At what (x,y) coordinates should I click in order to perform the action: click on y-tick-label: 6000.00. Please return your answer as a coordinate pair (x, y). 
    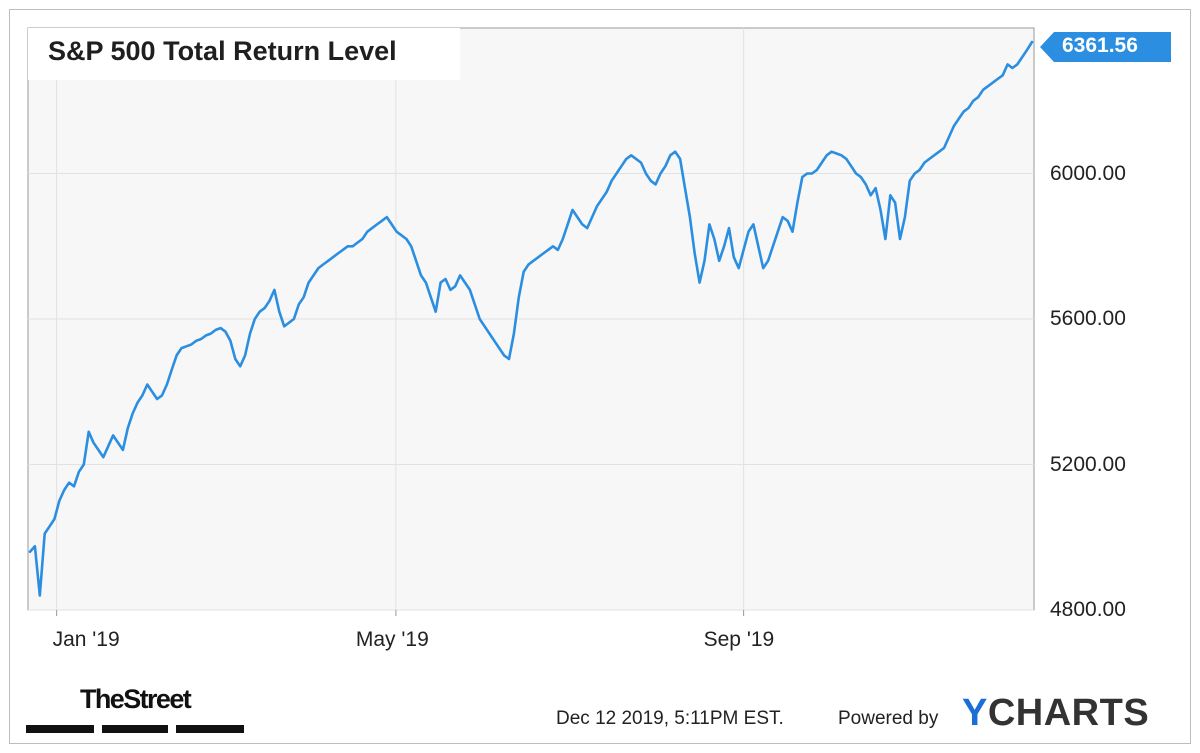
    Looking at the image, I should click on (1088, 173).